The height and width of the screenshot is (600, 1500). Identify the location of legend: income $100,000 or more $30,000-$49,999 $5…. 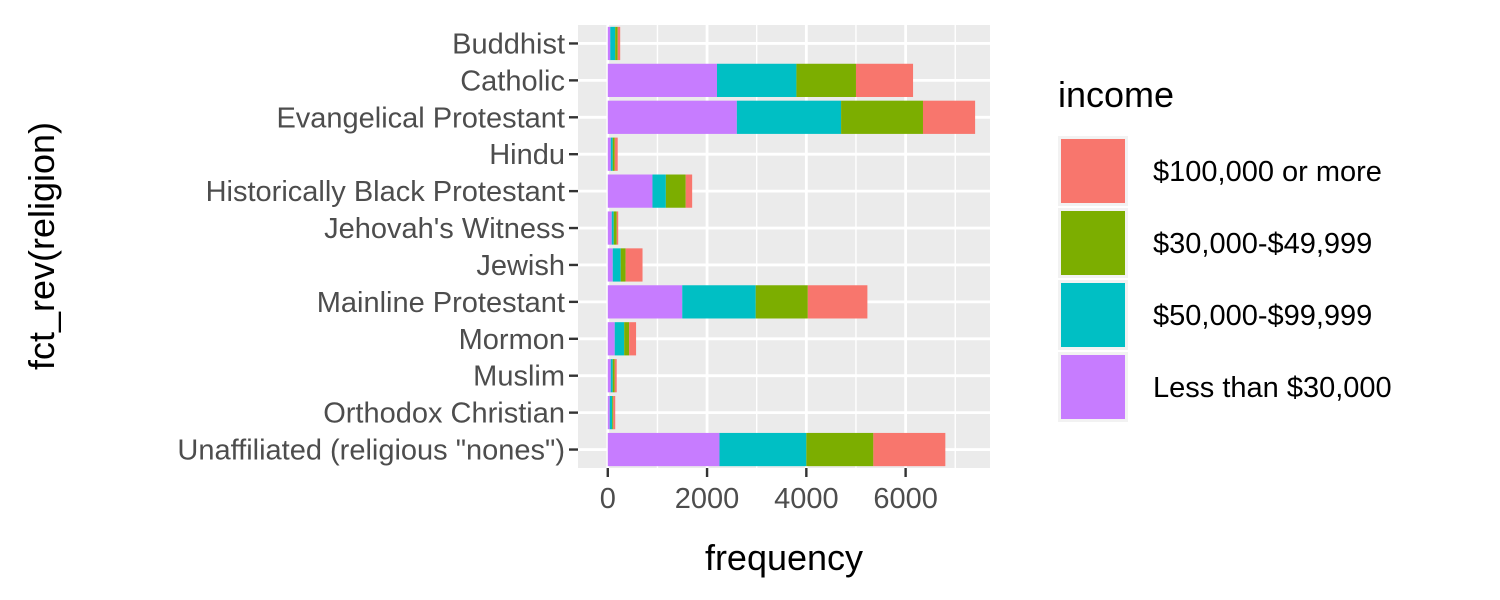
(1225, 248).